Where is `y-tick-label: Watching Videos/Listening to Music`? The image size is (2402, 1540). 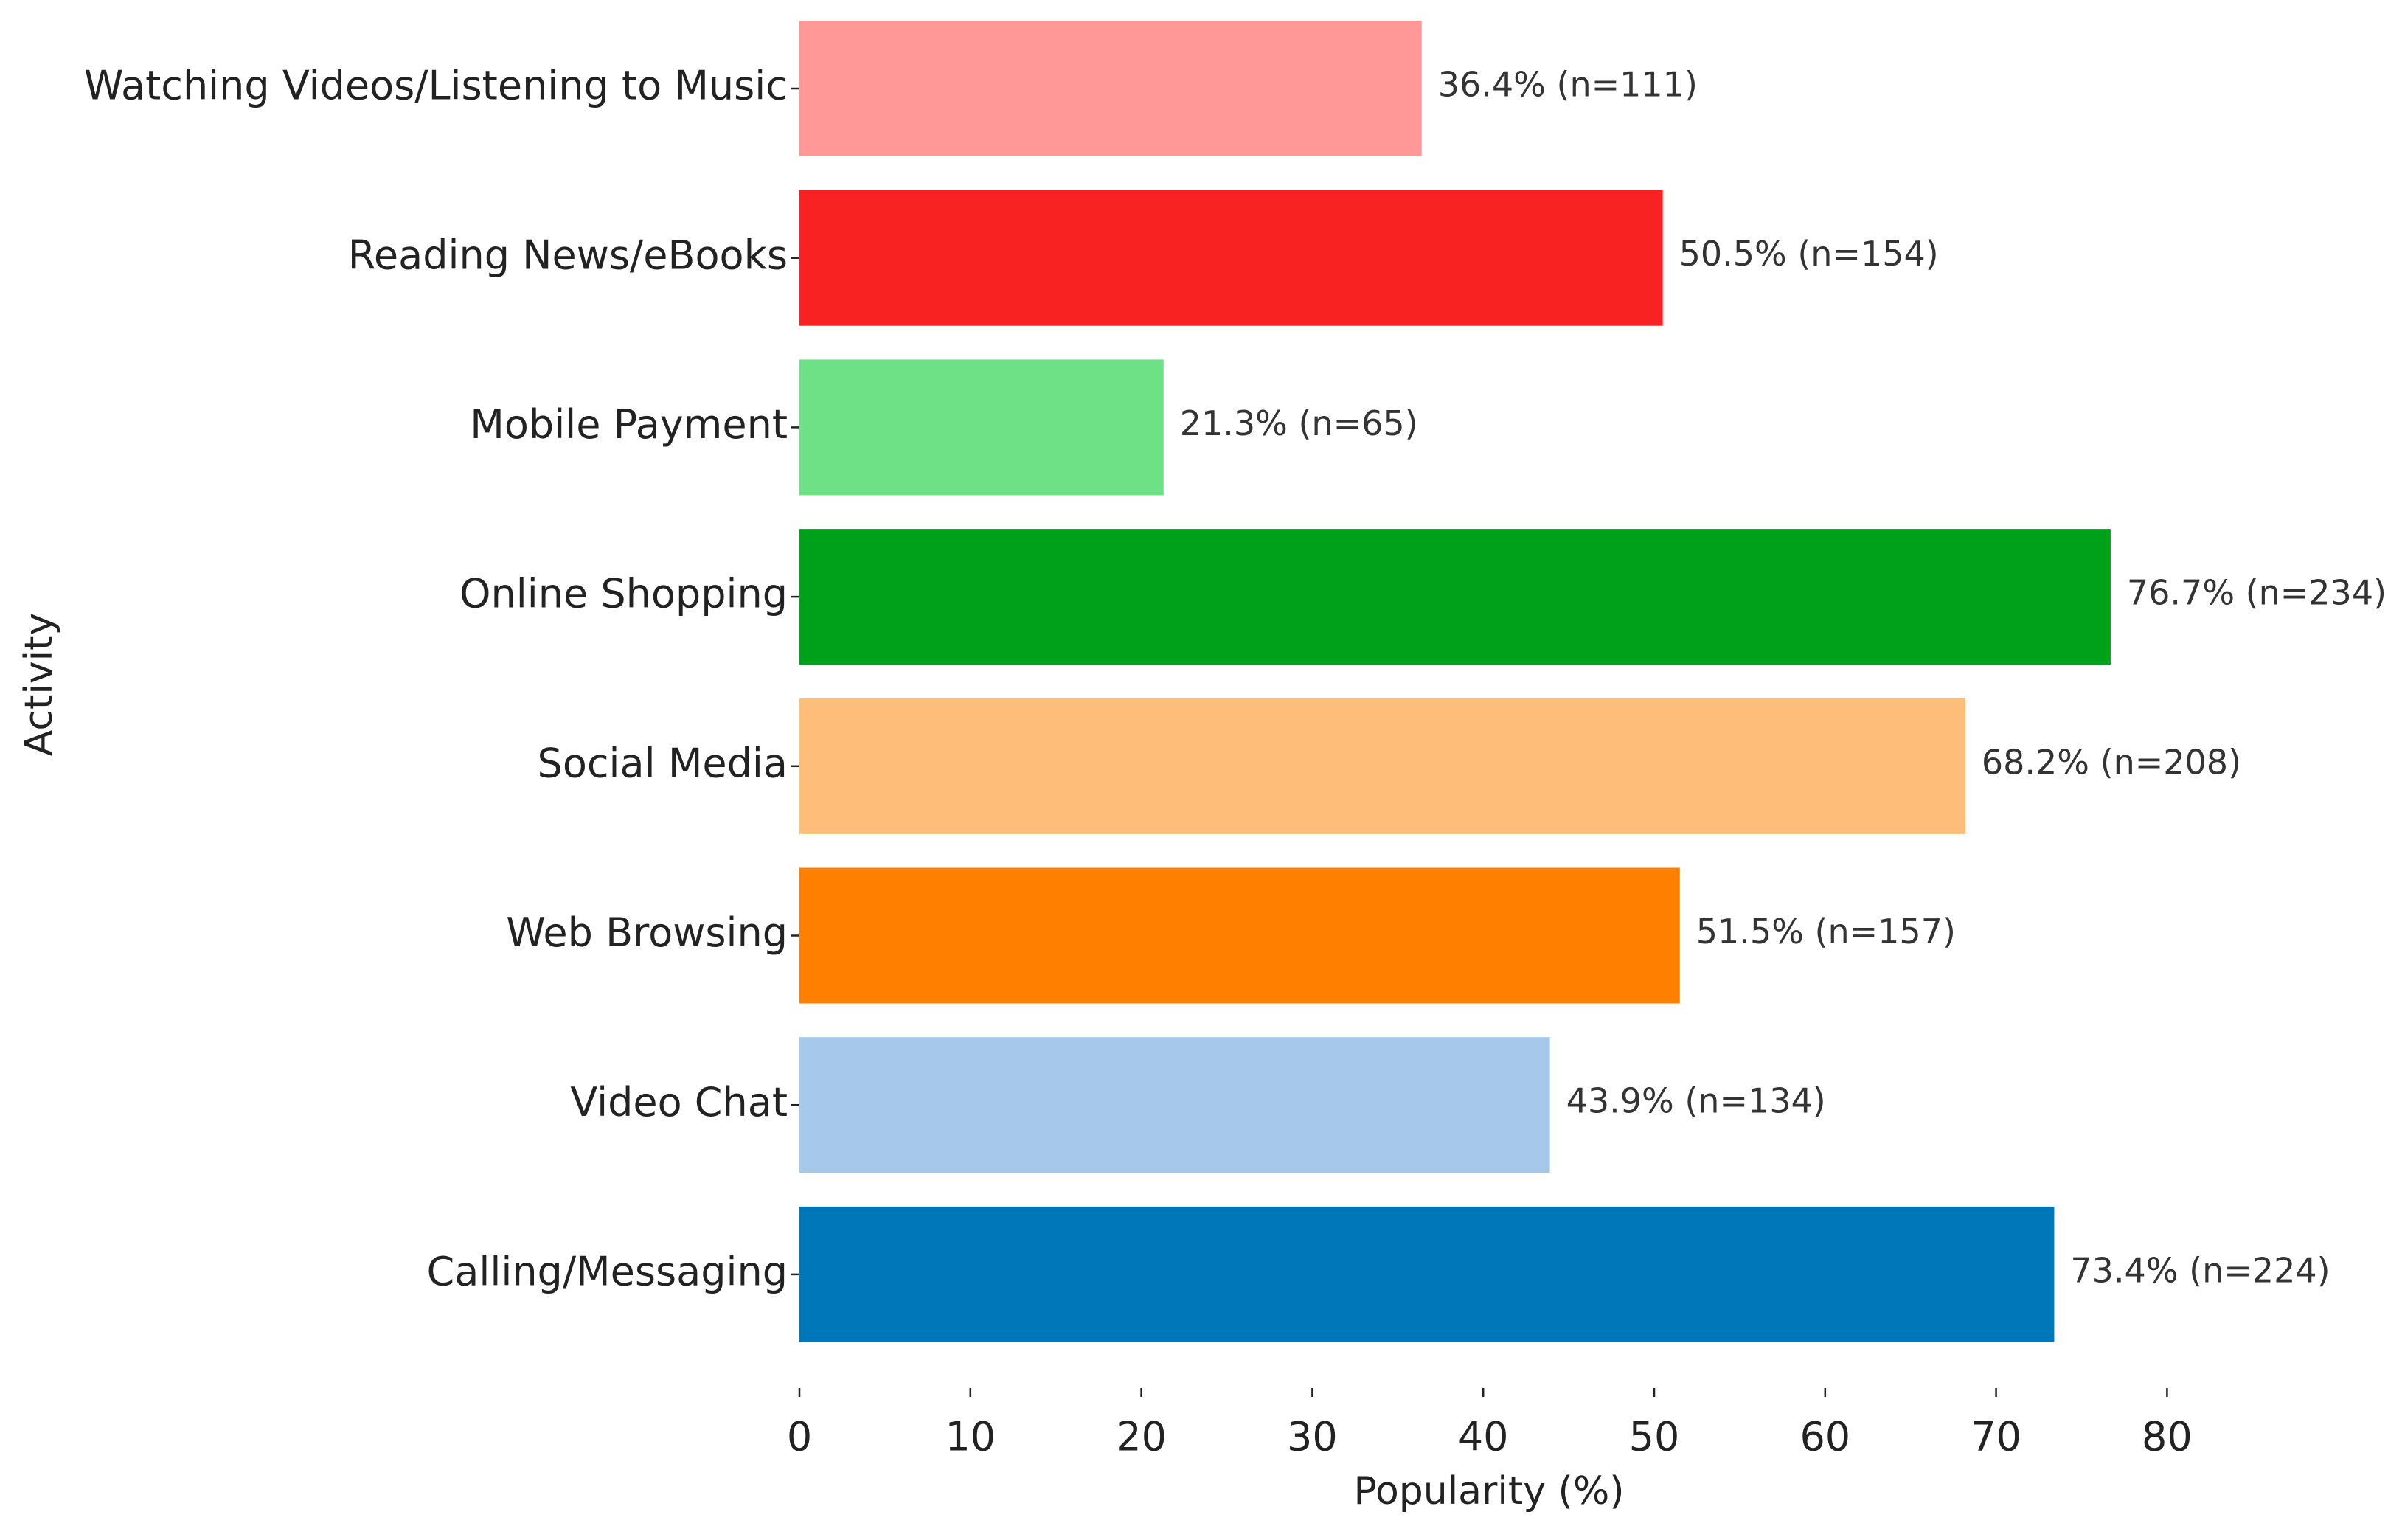 y-tick-label: Watching Videos/Listening to Music is located at coordinates (436, 86).